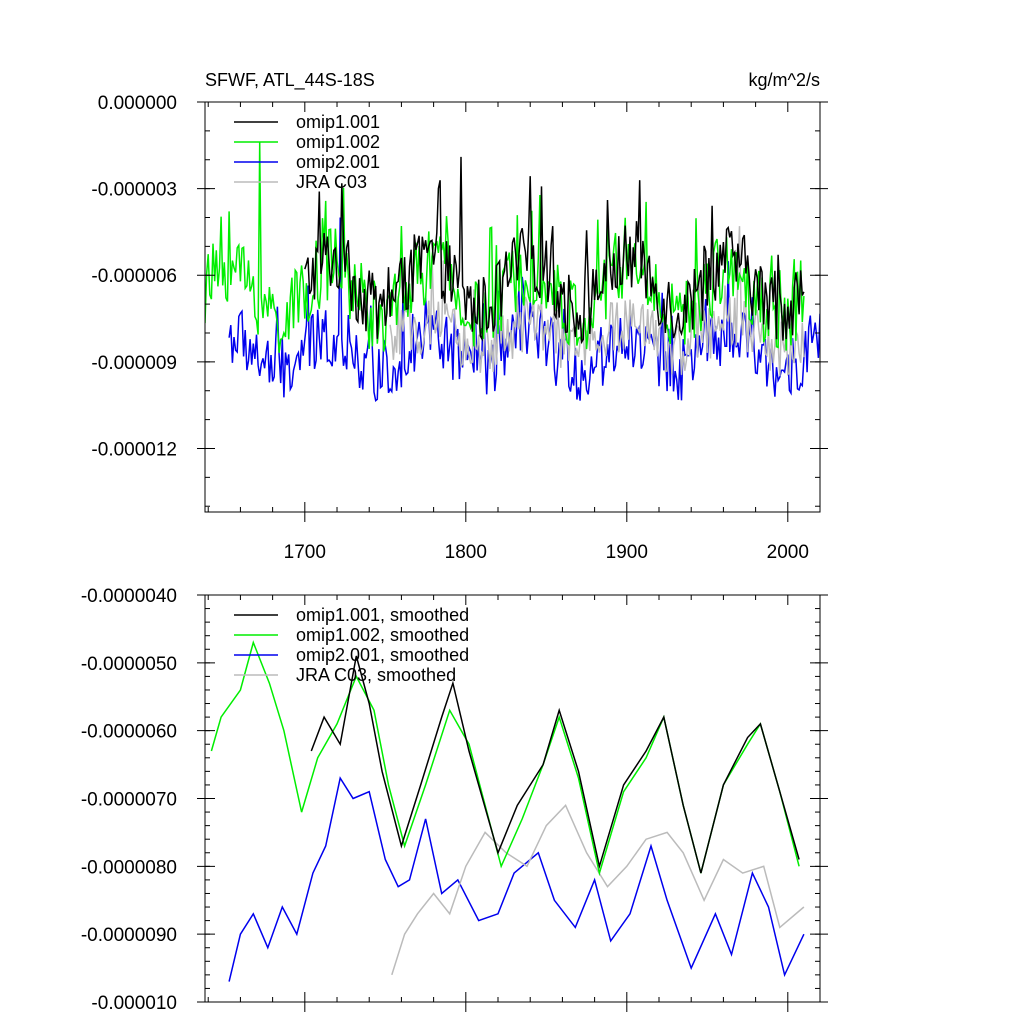 This screenshot has height=1024, width=1024. Describe the element at coordinates (376, 675) in the screenshot. I see `bot-legend-label: JRA C03, smoothed` at that location.